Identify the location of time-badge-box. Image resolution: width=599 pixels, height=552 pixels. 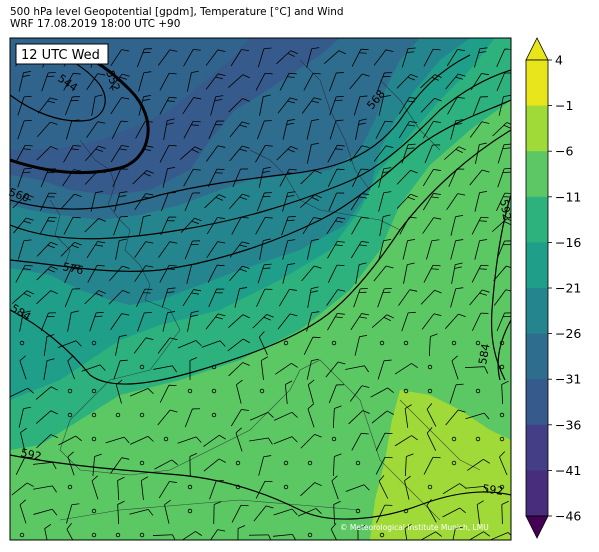
(62, 54).